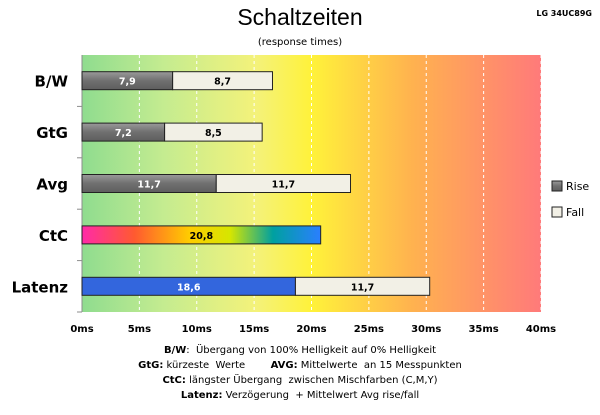  Describe the element at coordinates (175, 350) in the screenshot. I see `note-term: B/W` at that location.